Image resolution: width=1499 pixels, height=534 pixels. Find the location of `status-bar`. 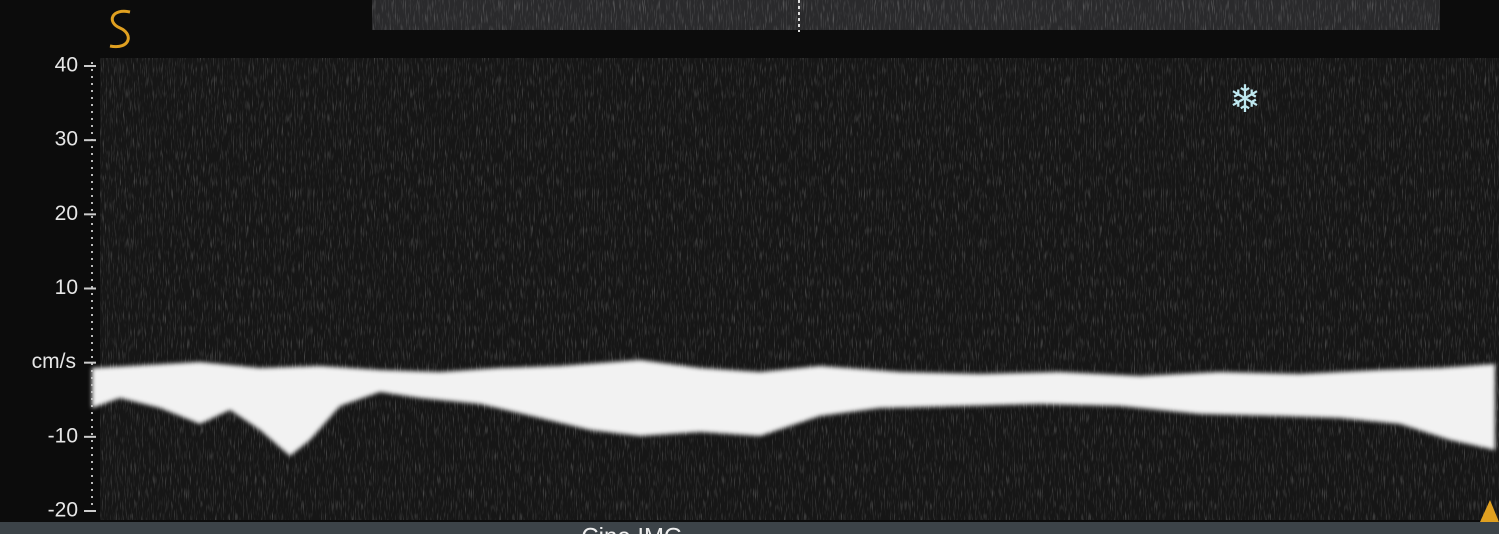

status-bar is located at coordinates (749, 528).